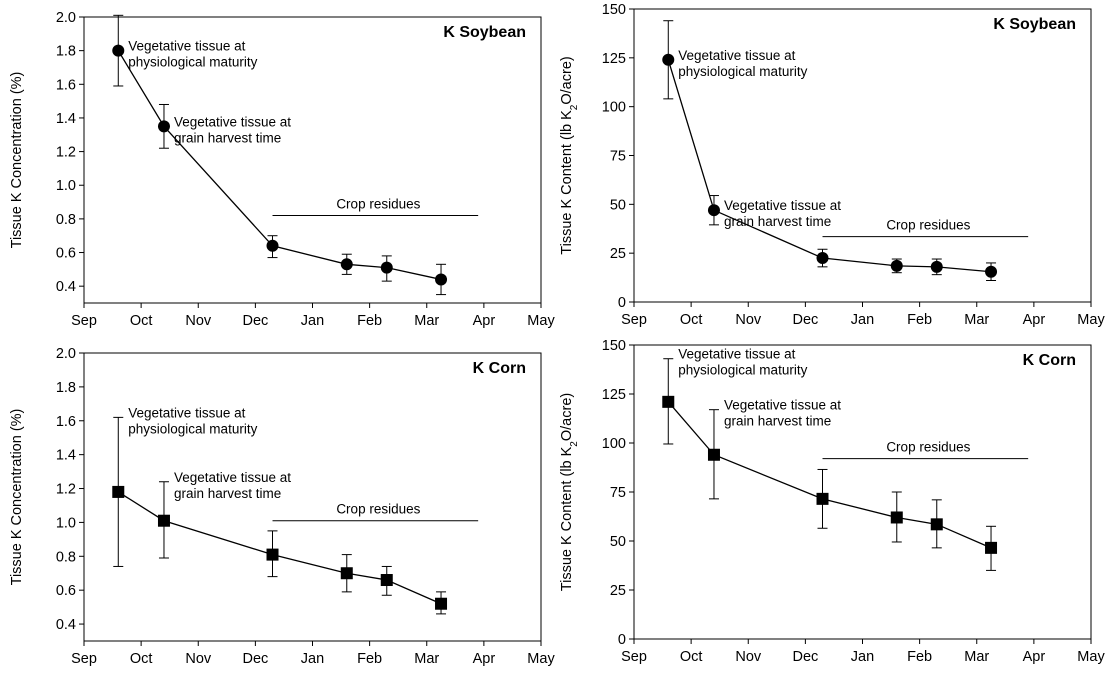  Describe the element at coordinates (66, 220) in the screenshot. I see `y-tick-label: 0.8` at that location.